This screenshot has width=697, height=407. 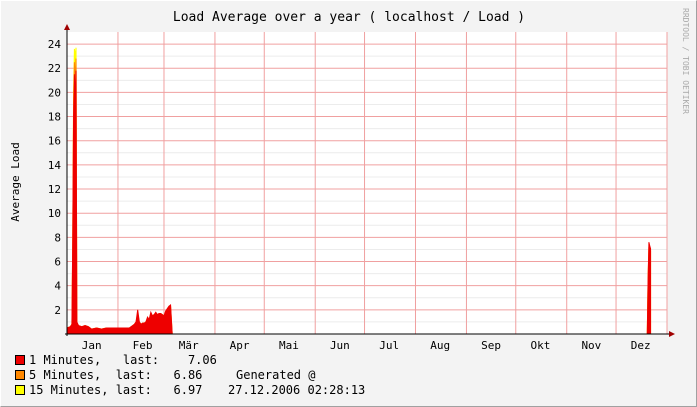 I want to click on y-tick-label: 16, so click(x=54, y=141).